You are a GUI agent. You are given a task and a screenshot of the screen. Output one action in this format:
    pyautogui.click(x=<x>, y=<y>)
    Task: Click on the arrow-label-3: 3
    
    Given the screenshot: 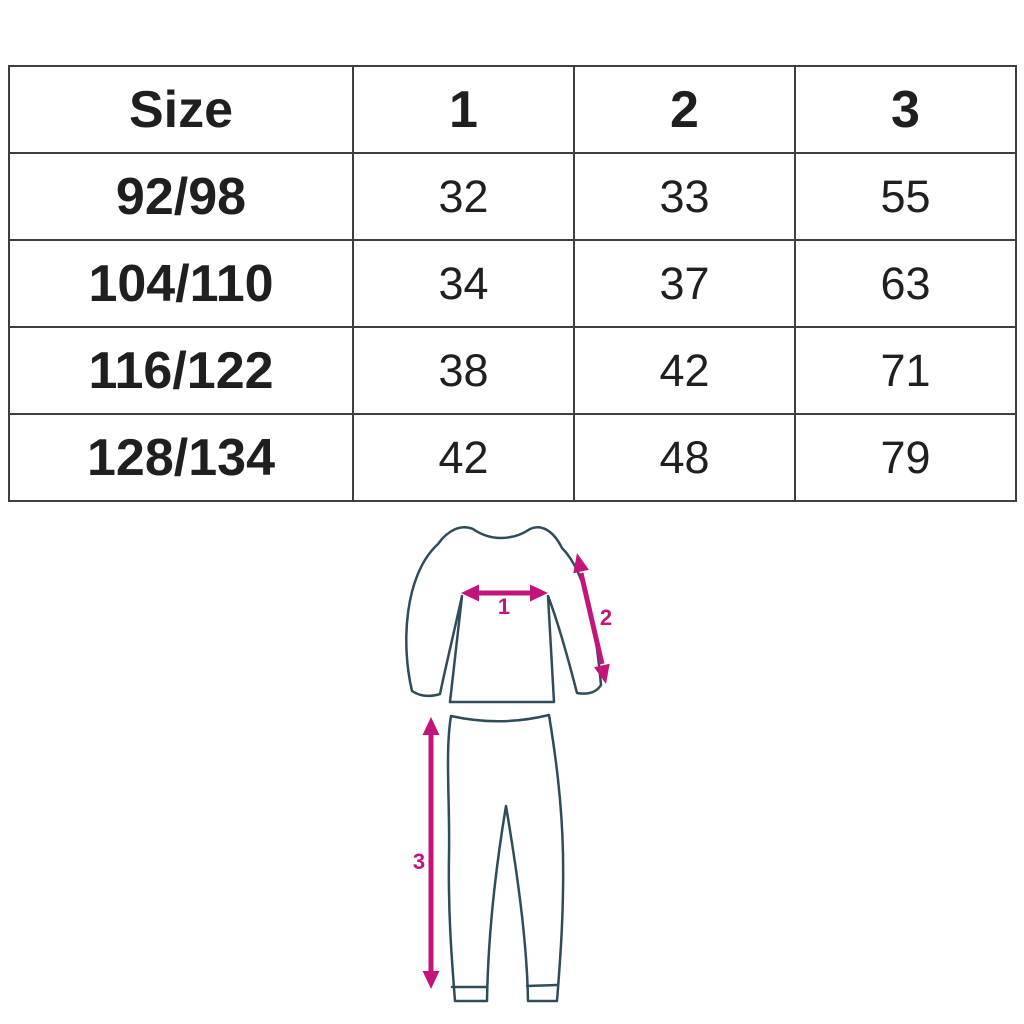 What is the action you would take?
    pyautogui.click(x=419, y=861)
    